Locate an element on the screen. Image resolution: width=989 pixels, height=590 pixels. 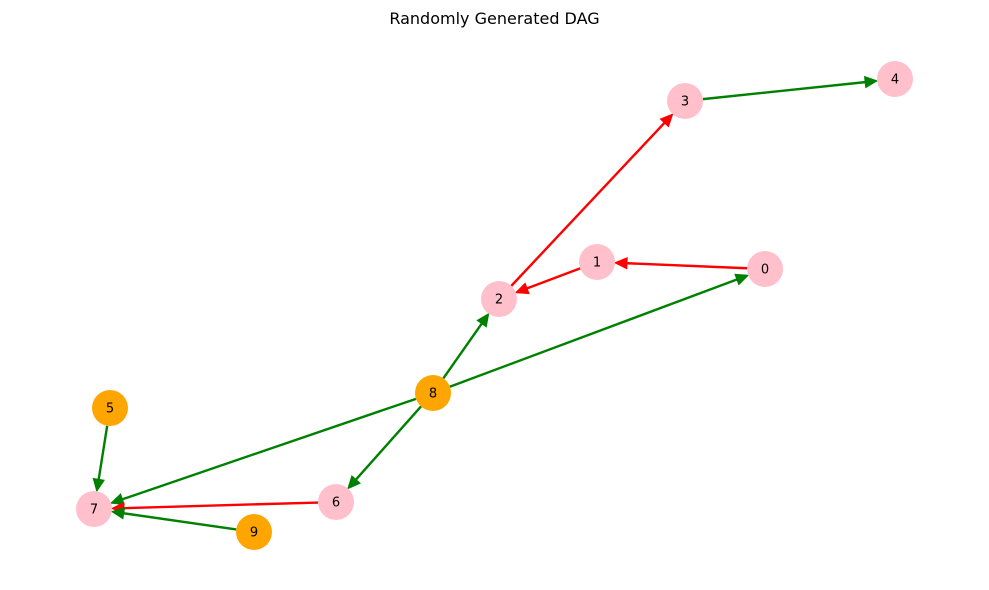
node-label: 9 is located at coordinates (254, 533).